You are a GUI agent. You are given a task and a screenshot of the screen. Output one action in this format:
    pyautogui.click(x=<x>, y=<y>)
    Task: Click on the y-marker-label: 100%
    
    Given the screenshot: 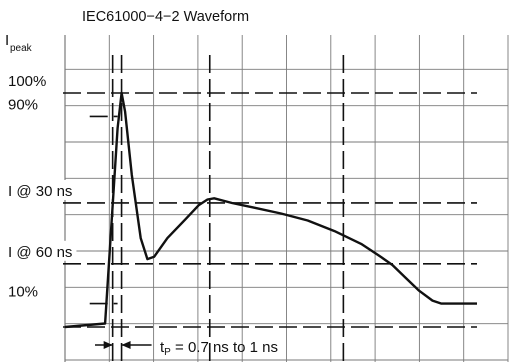 What is the action you would take?
    pyautogui.click(x=27, y=81)
    